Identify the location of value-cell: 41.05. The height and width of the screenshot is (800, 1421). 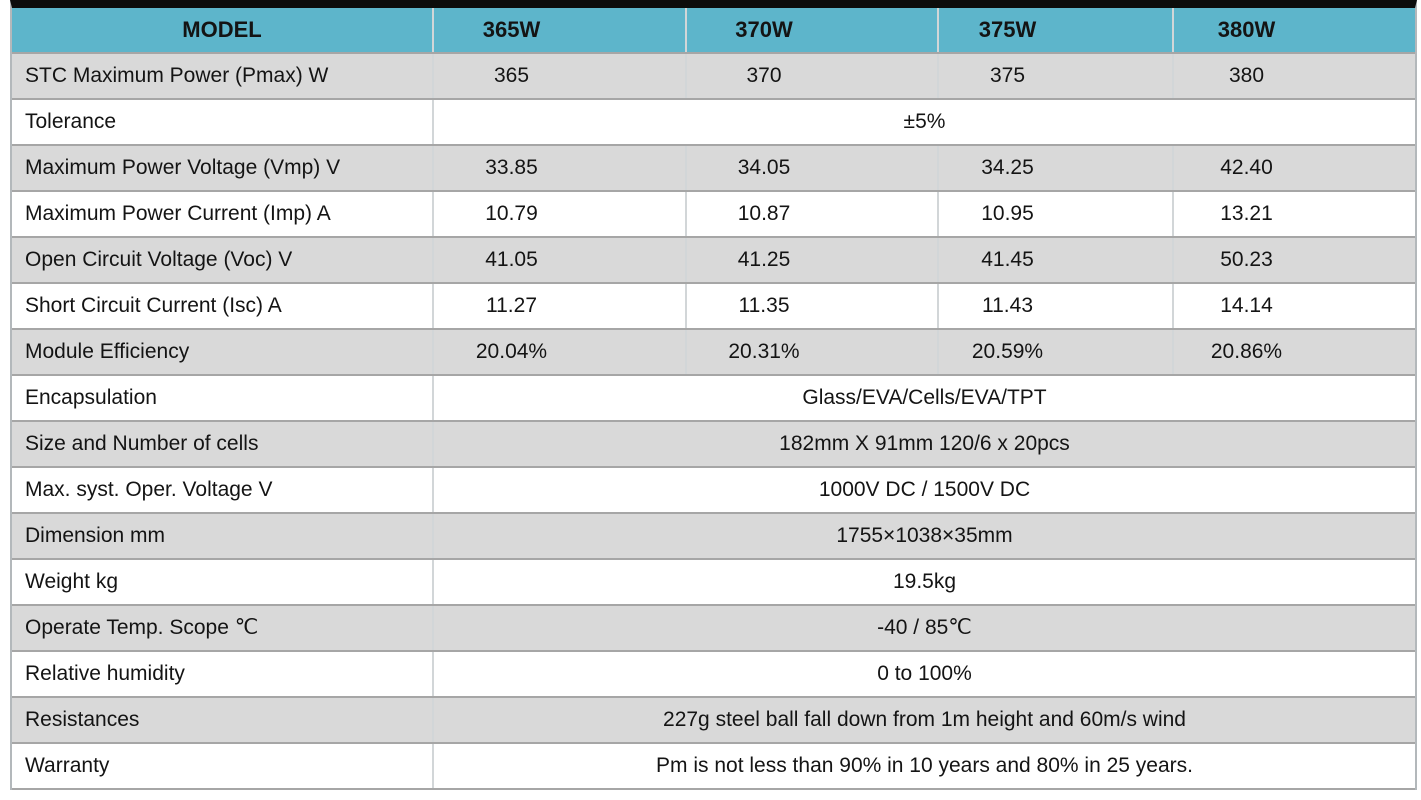
(559, 260).